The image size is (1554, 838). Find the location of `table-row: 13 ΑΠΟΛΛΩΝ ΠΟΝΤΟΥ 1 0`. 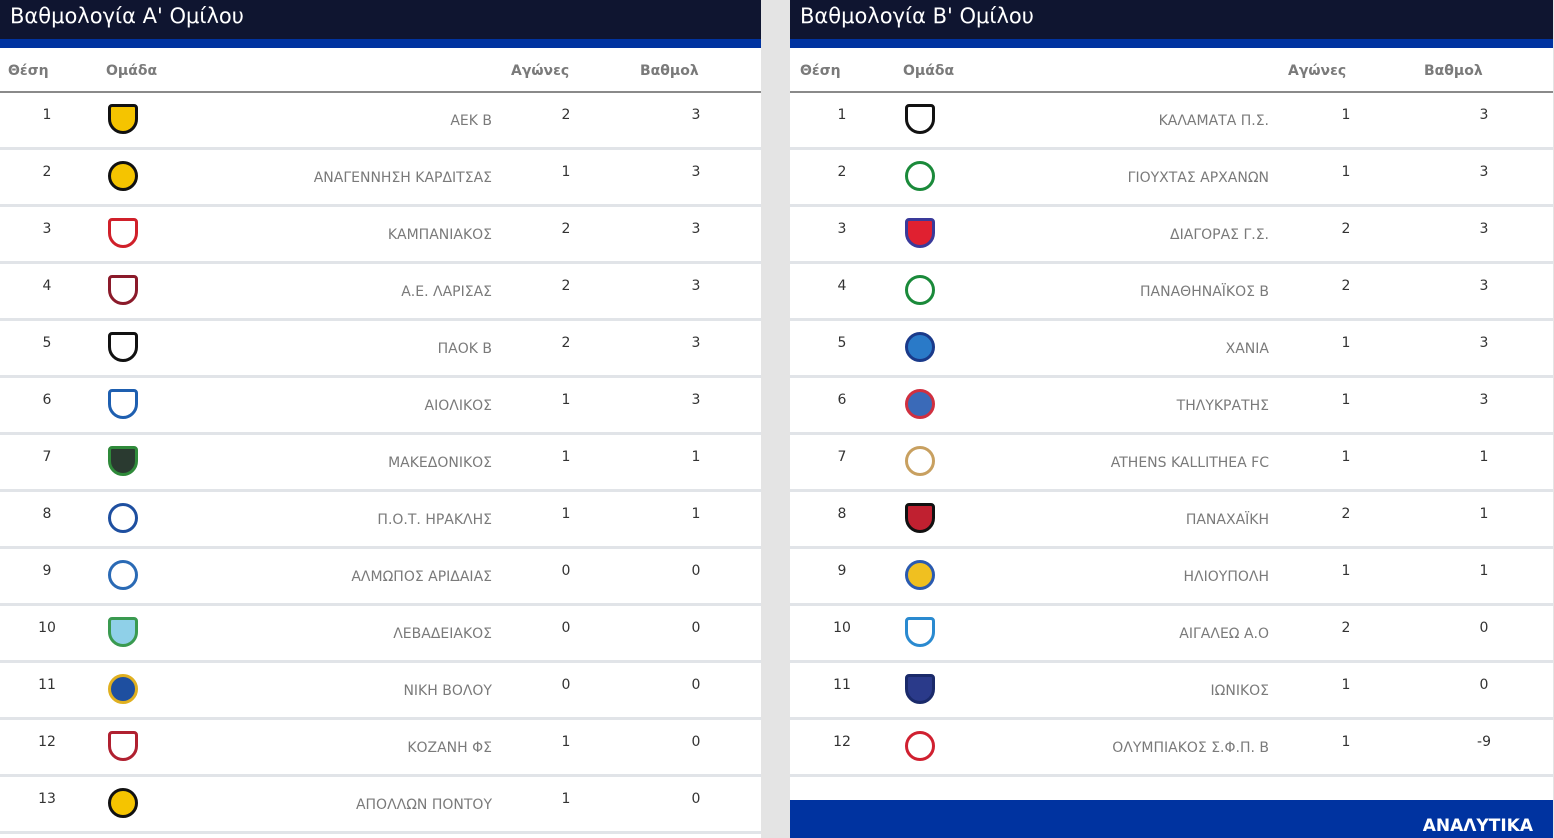

table-row: 13 ΑΠΟΛΛΩΝ ΠΟΝΤΟΥ 1 0 is located at coordinates (380, 805).